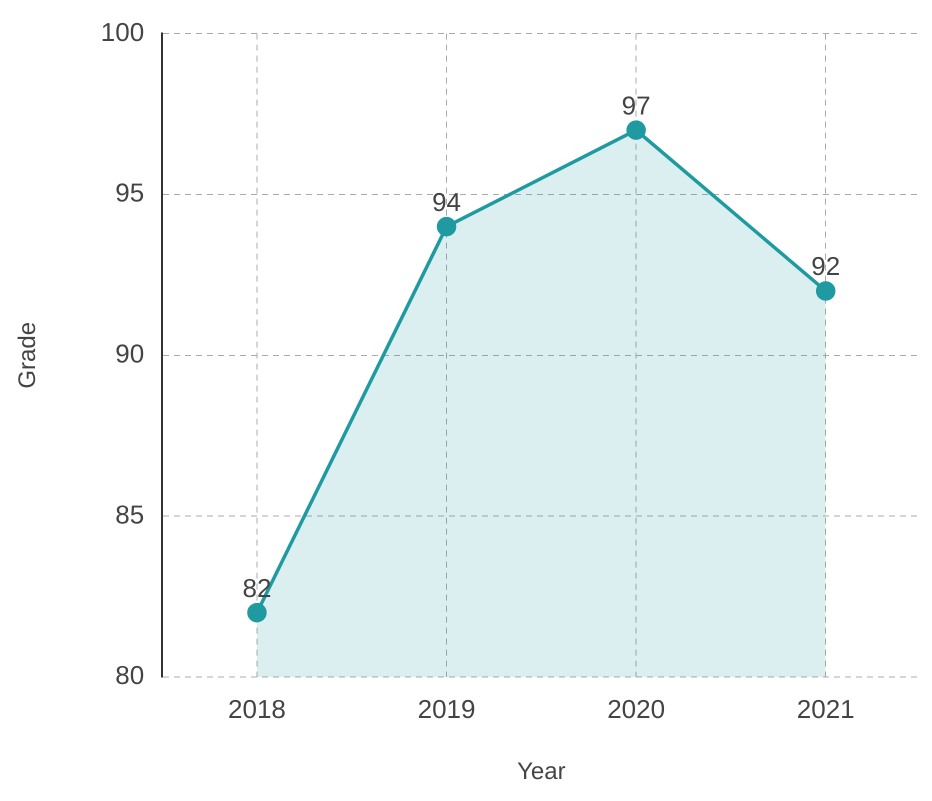  I want to click on x-tick-label: 2021, so click(825, 709).